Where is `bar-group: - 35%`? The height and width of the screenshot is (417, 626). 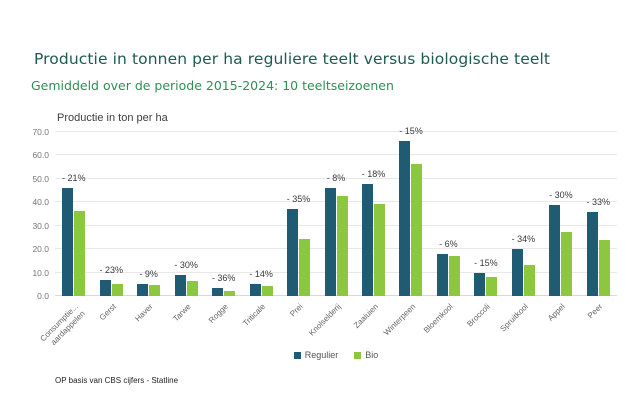 bar-group: - 35% is located at coordinates (298, 214).